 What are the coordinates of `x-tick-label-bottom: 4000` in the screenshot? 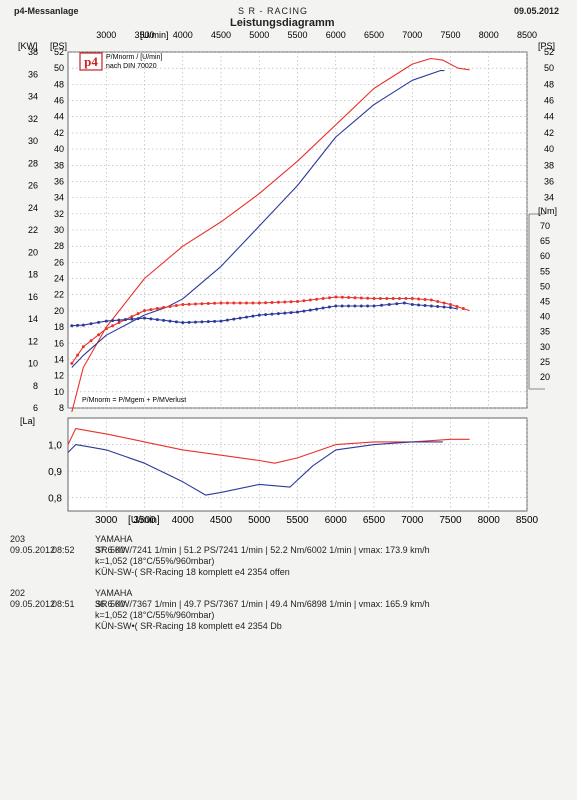 It's located at (183, 520).